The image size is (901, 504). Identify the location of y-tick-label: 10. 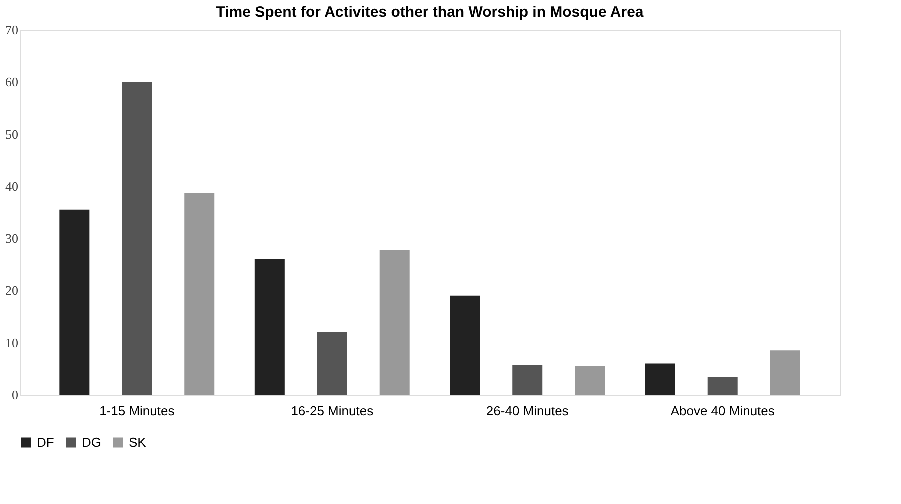
(12, 342).